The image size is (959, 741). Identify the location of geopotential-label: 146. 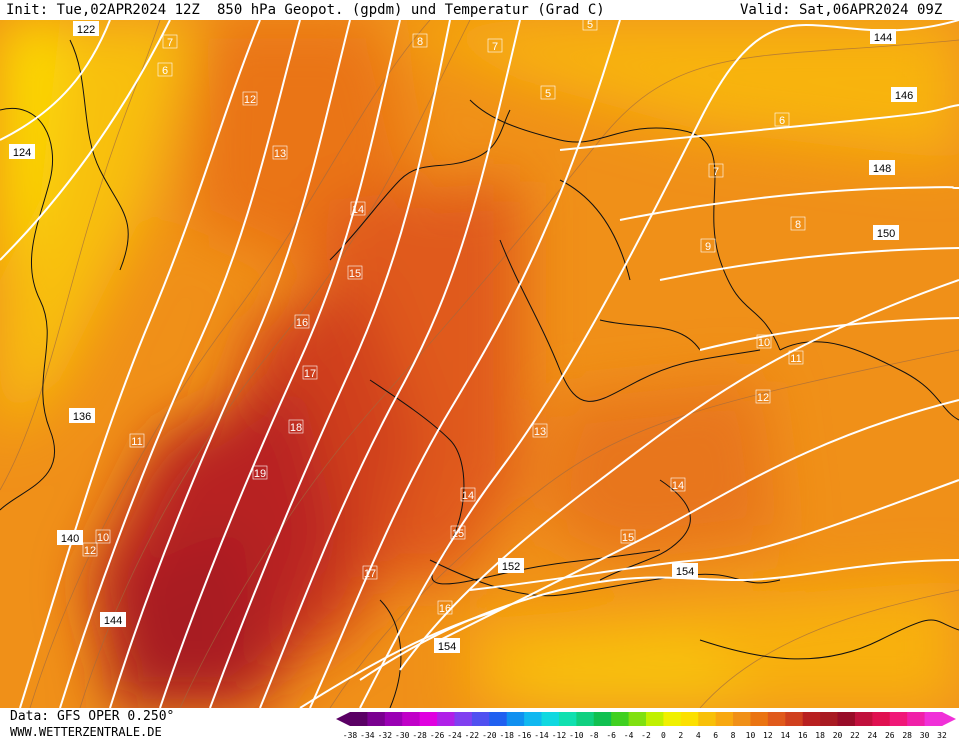
(904, 96).